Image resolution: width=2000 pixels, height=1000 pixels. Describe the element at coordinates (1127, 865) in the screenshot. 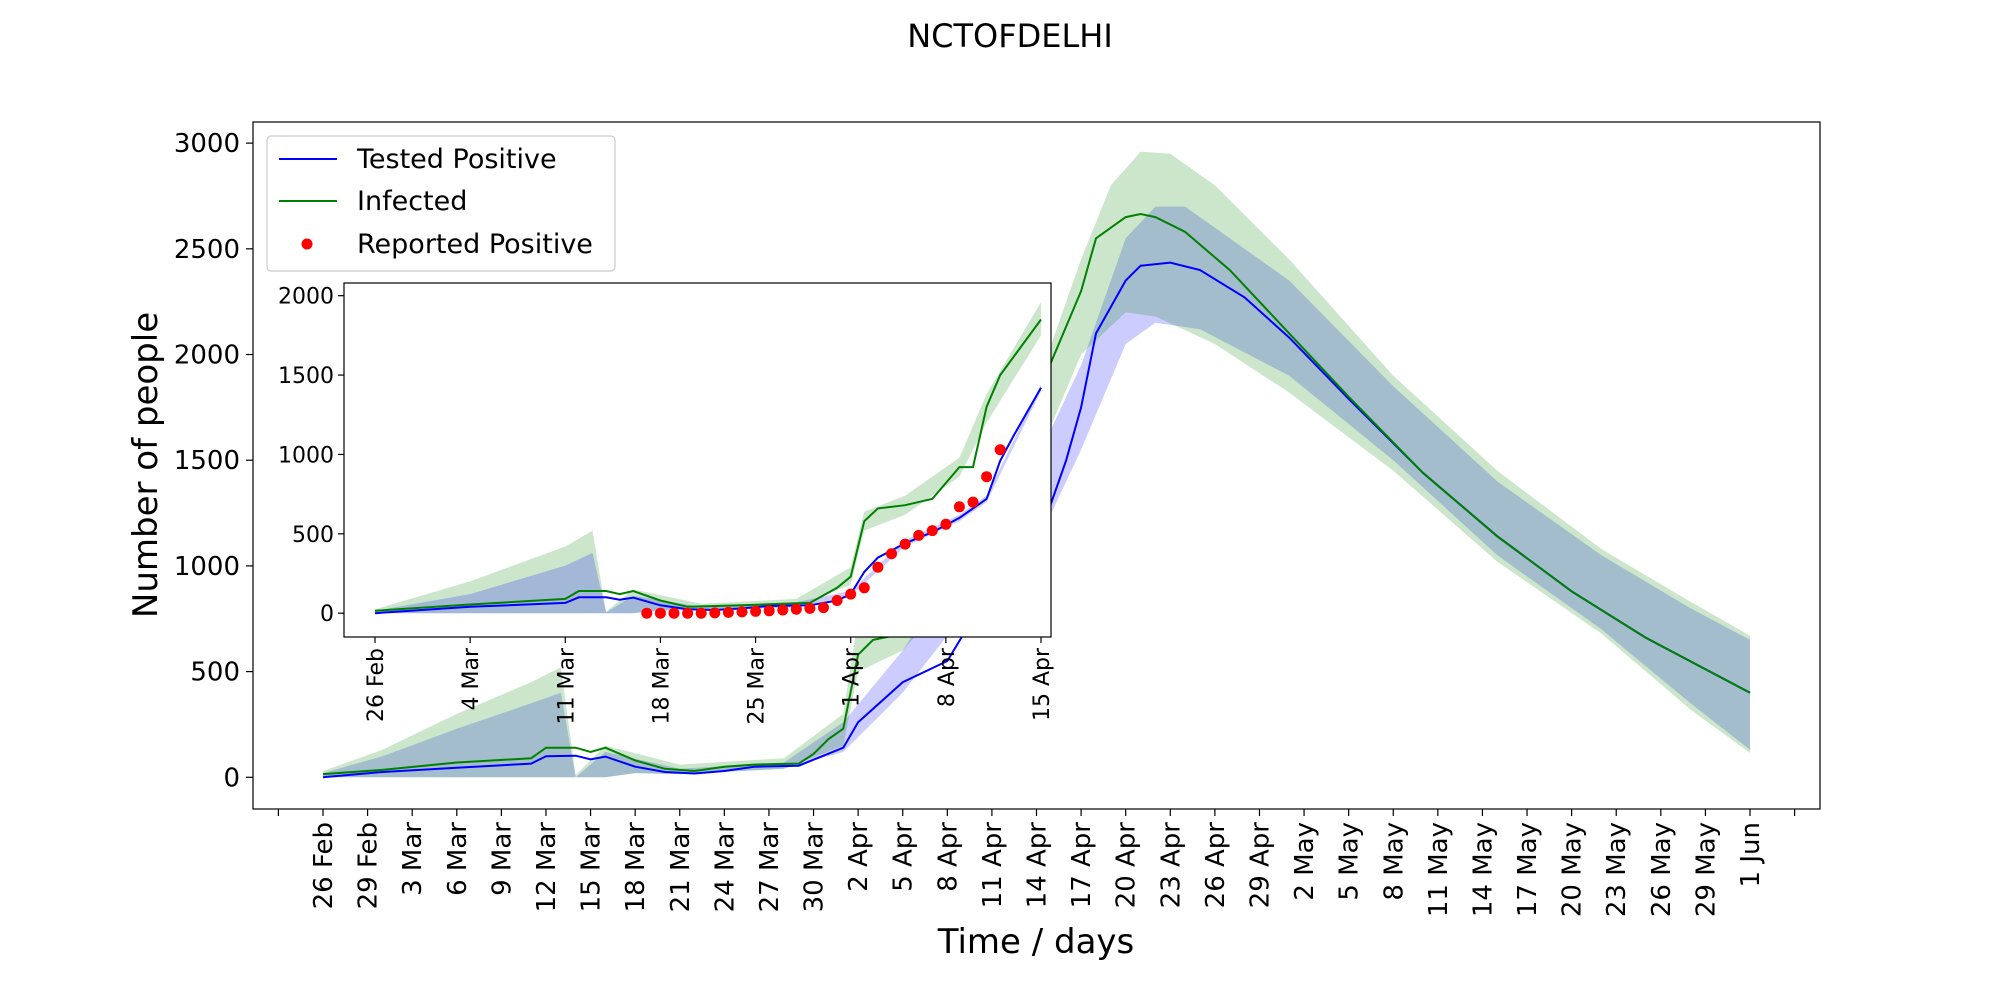

I see `x-tick-label-20-apr: 20 Apr` at that location.